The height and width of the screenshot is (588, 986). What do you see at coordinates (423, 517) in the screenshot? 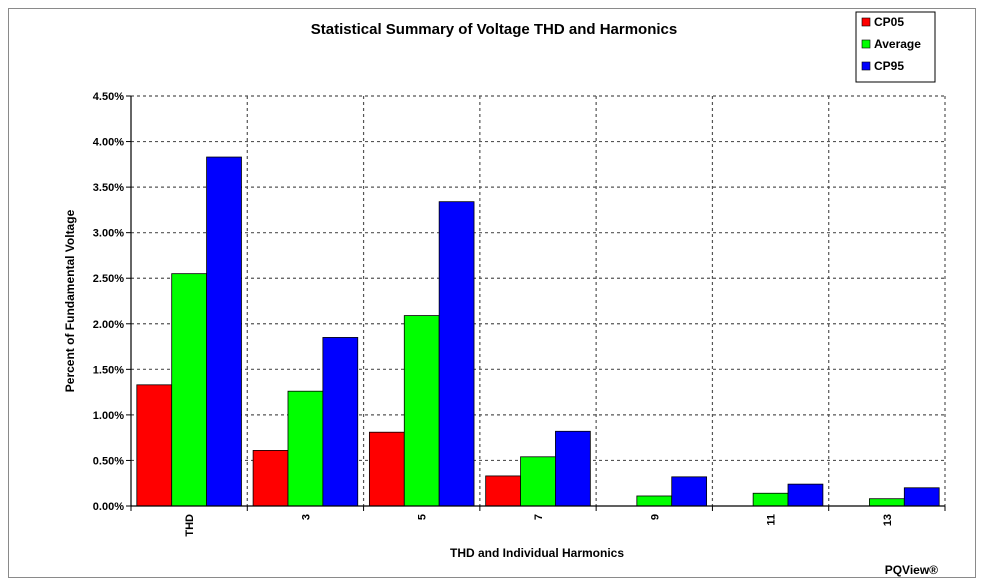
I see `x-tick-label: 5` at bounding box center [423, 517].